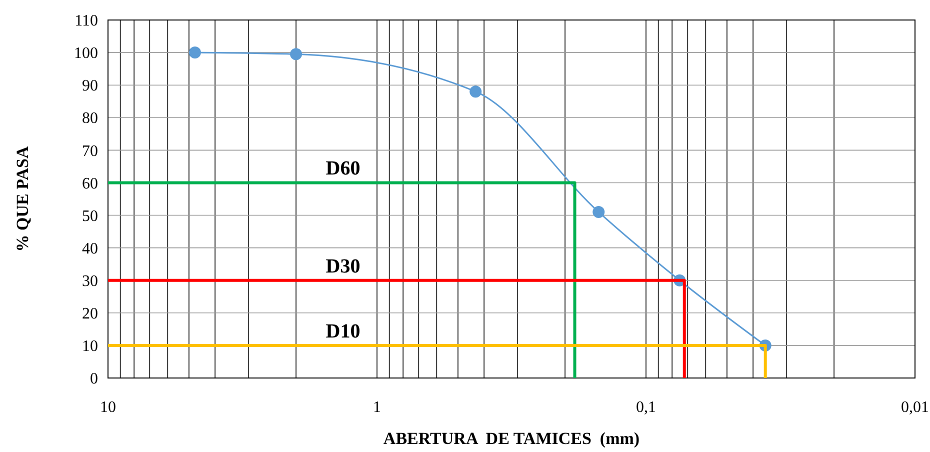 The image size is (930, 452). What do you see at coordinates (343, 169) in the screenshot?
I see `series-label: D60` at bounding box center [343, 169].